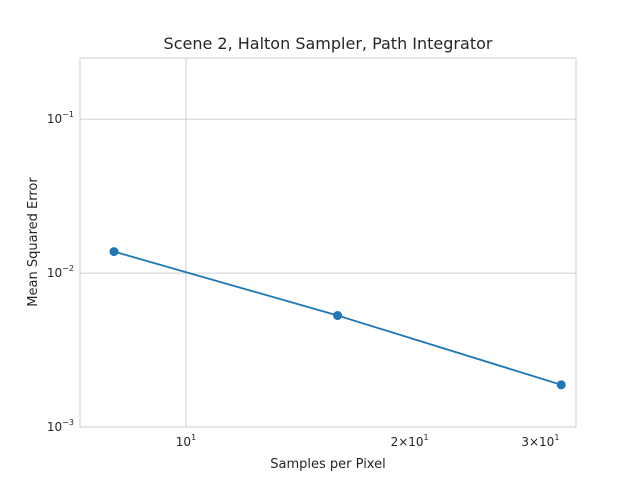 The image size is (640, 480). I want to click on y-axis-label: Mean Squared Error, so click(33, 242).